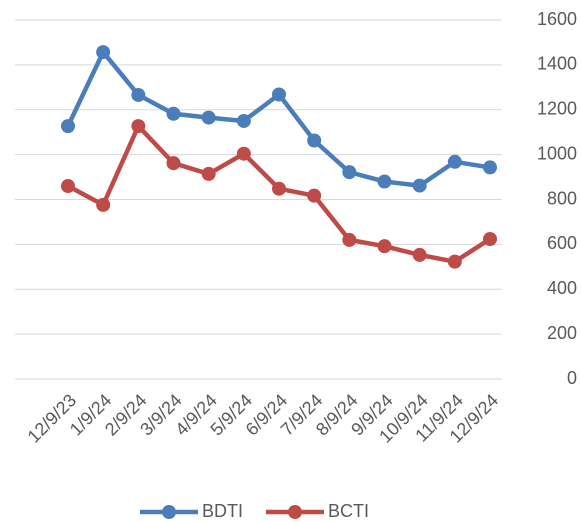 The image size is (581, 522). Describe the element at coordinates (562, 288) in the screenshot. I see `y-tick-label: 400` at that location.